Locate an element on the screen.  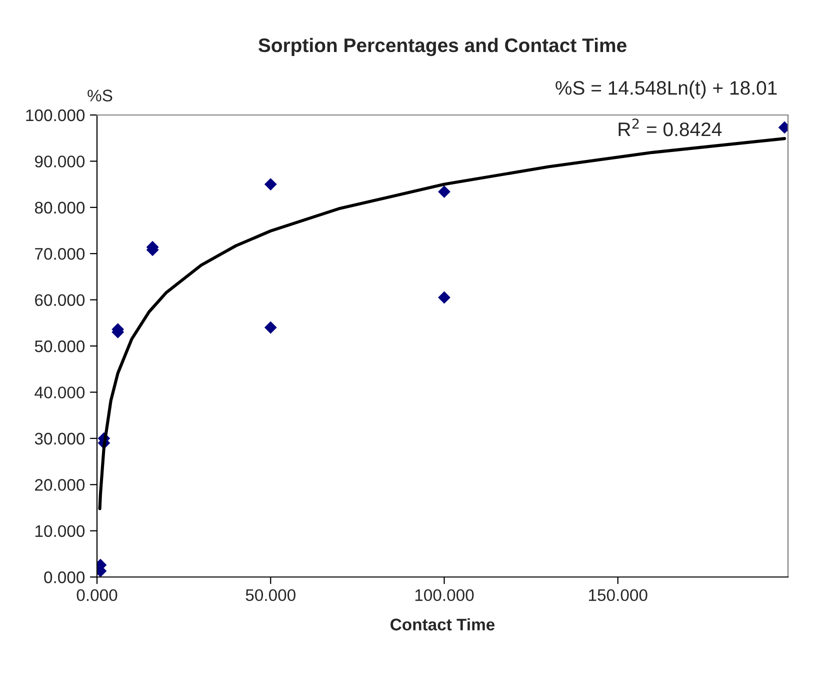
y-tick-label: 30.000 is located at coordinates (59, 438).